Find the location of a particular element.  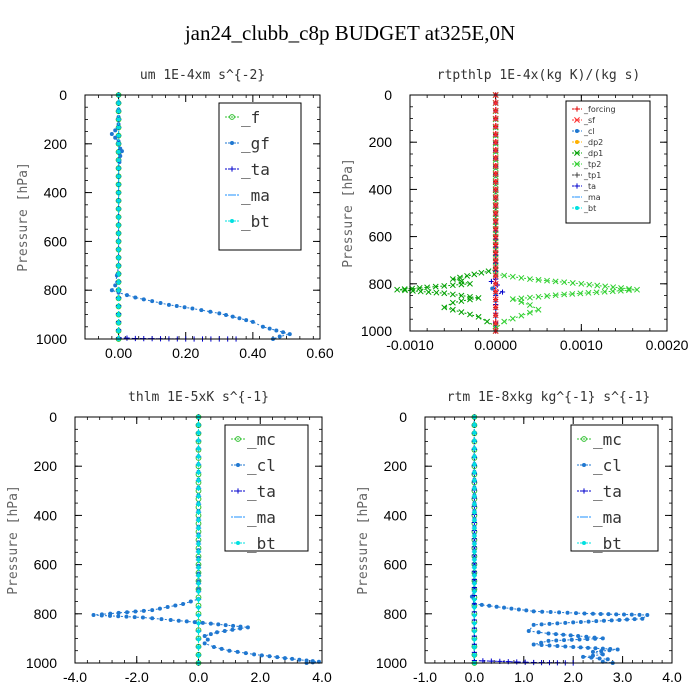

legend-entry: _gf is located at coordinates (247, 143).